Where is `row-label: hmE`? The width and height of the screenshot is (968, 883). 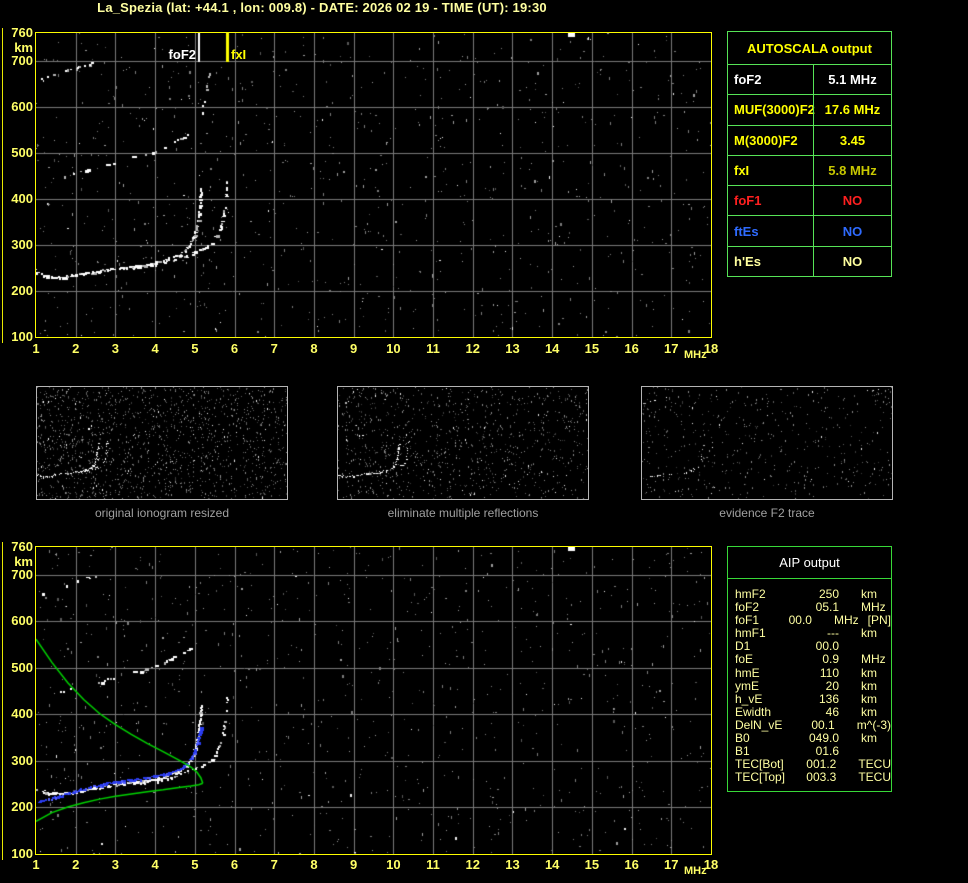
row-label: hmE is located at coordinates (747, 672).